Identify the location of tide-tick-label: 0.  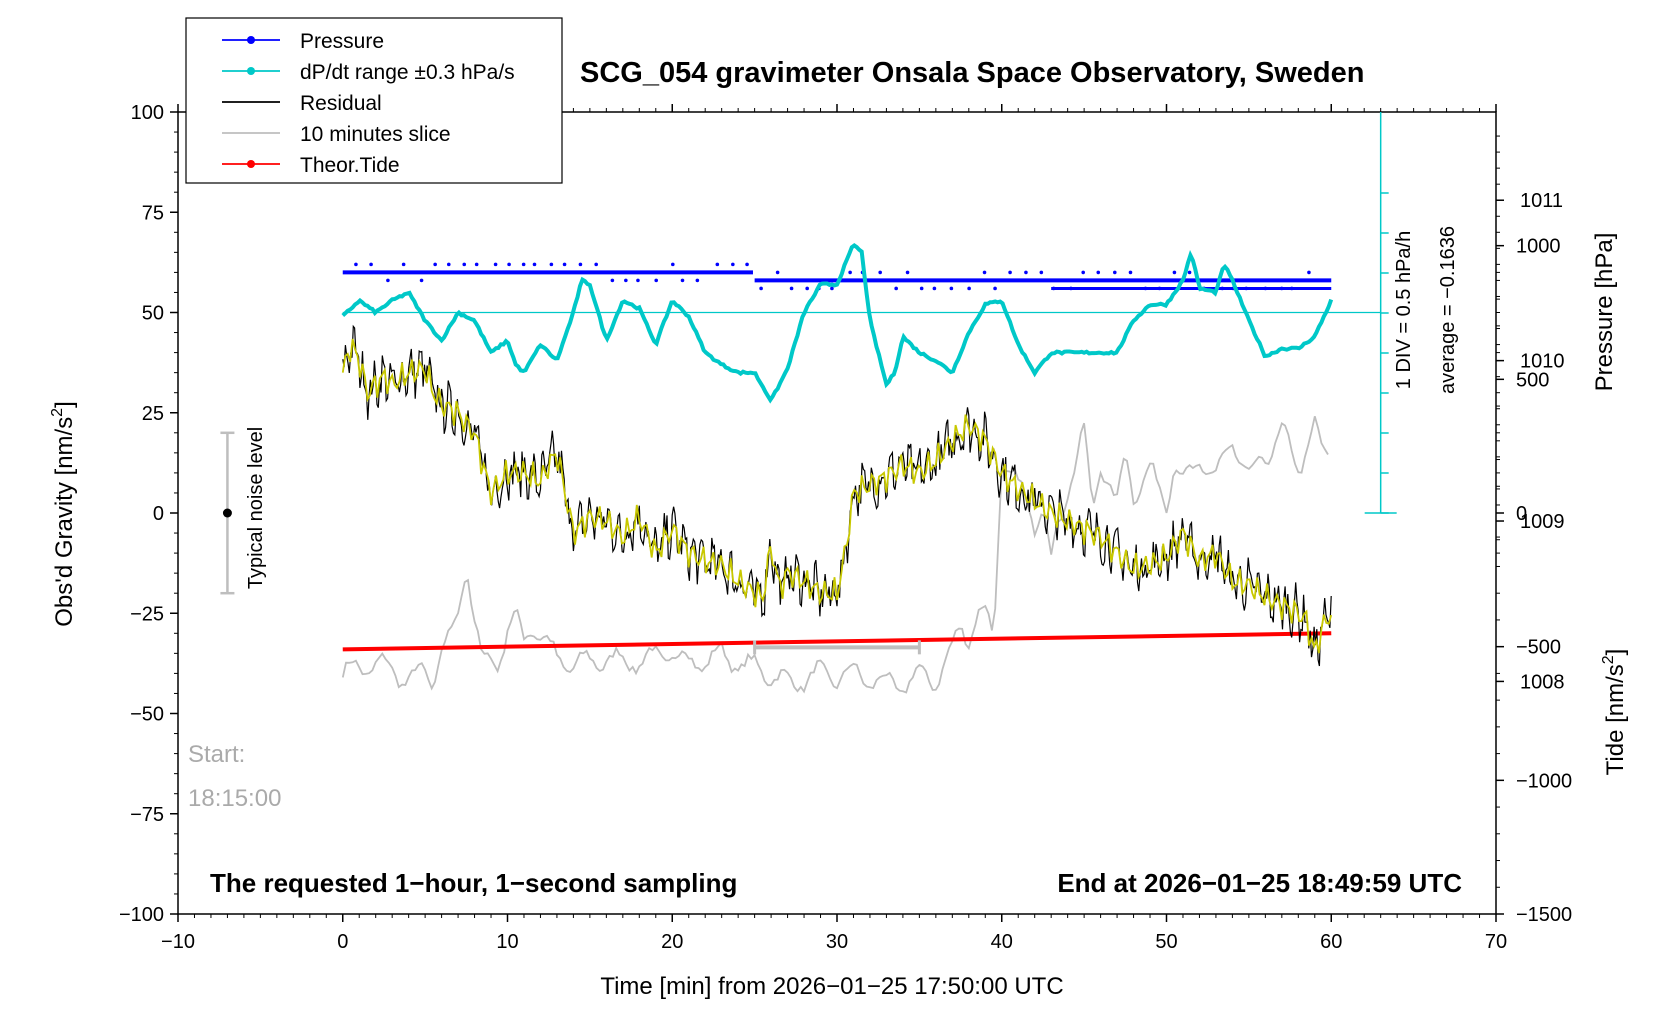
(1521, 514).